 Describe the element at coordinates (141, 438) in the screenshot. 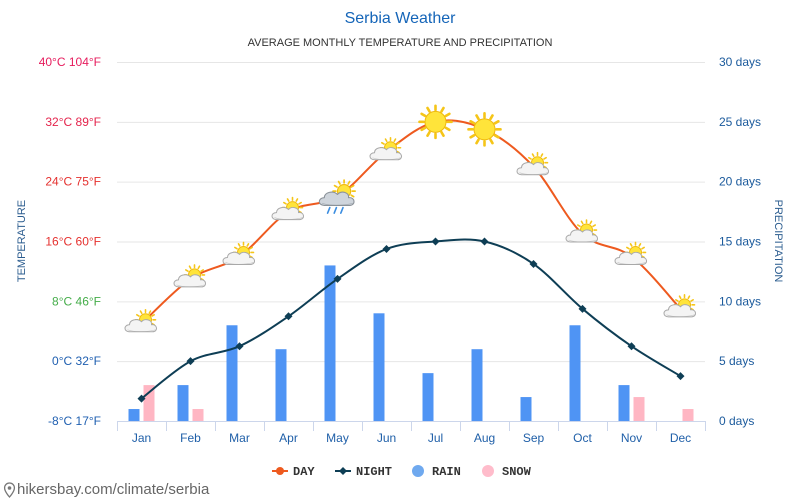

I see `x-axis-month-label: Jan` at that location.